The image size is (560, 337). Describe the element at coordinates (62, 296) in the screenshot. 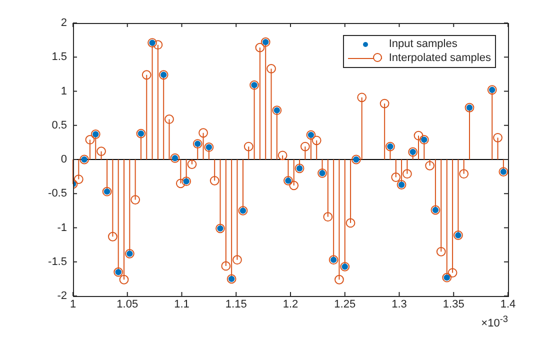

I see `y-tick-label: -2` at that location.